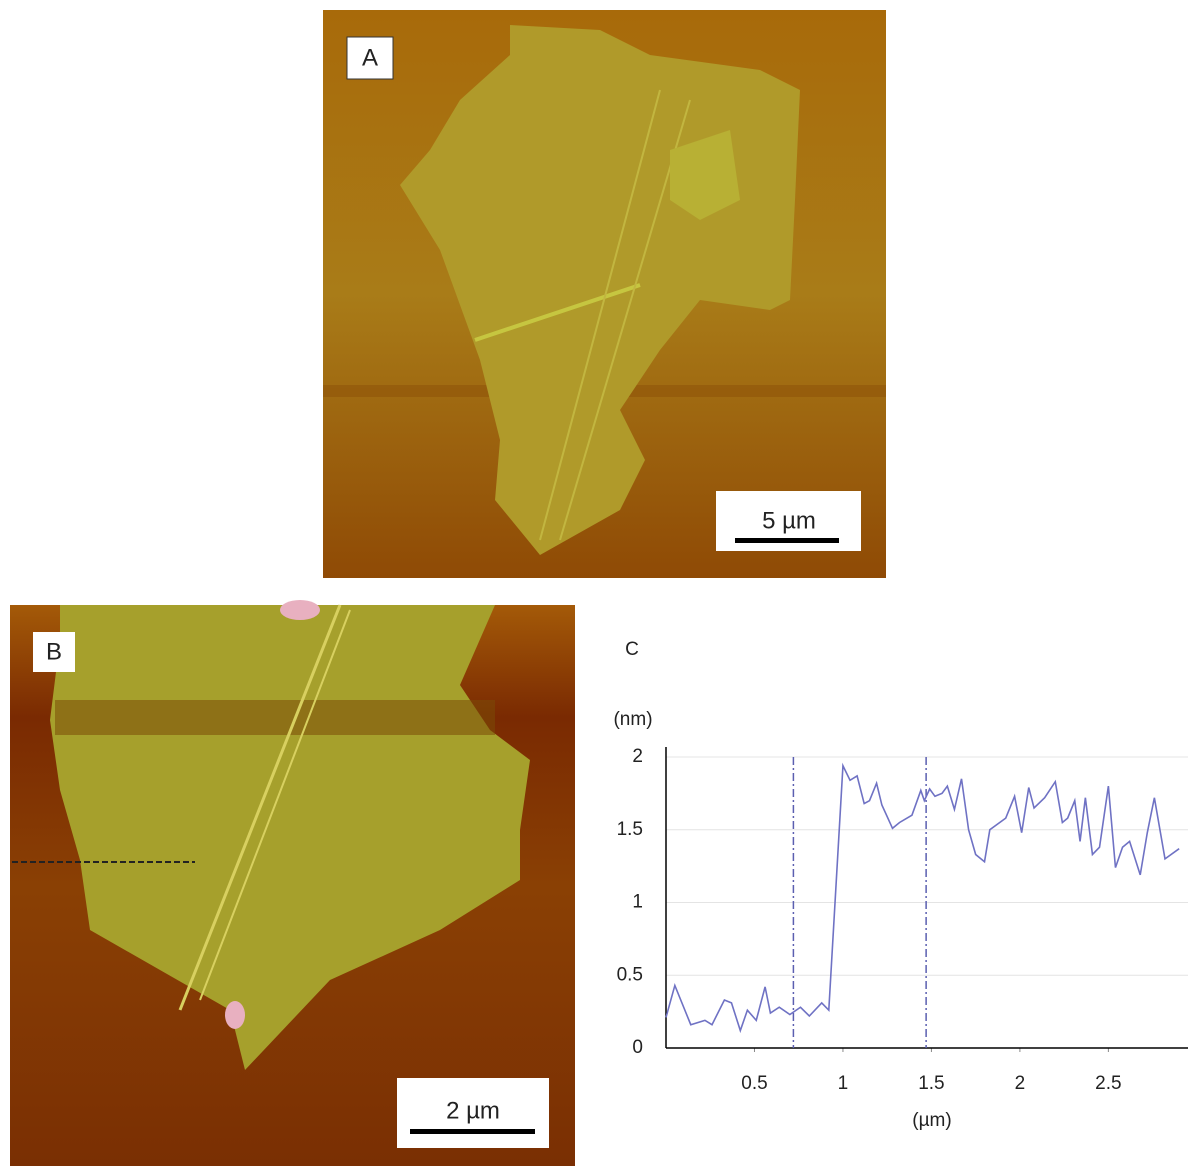 The height and width of the screenshot is (1166, 1189). I want to click on y-tick-label: 2, so click(637, 756).